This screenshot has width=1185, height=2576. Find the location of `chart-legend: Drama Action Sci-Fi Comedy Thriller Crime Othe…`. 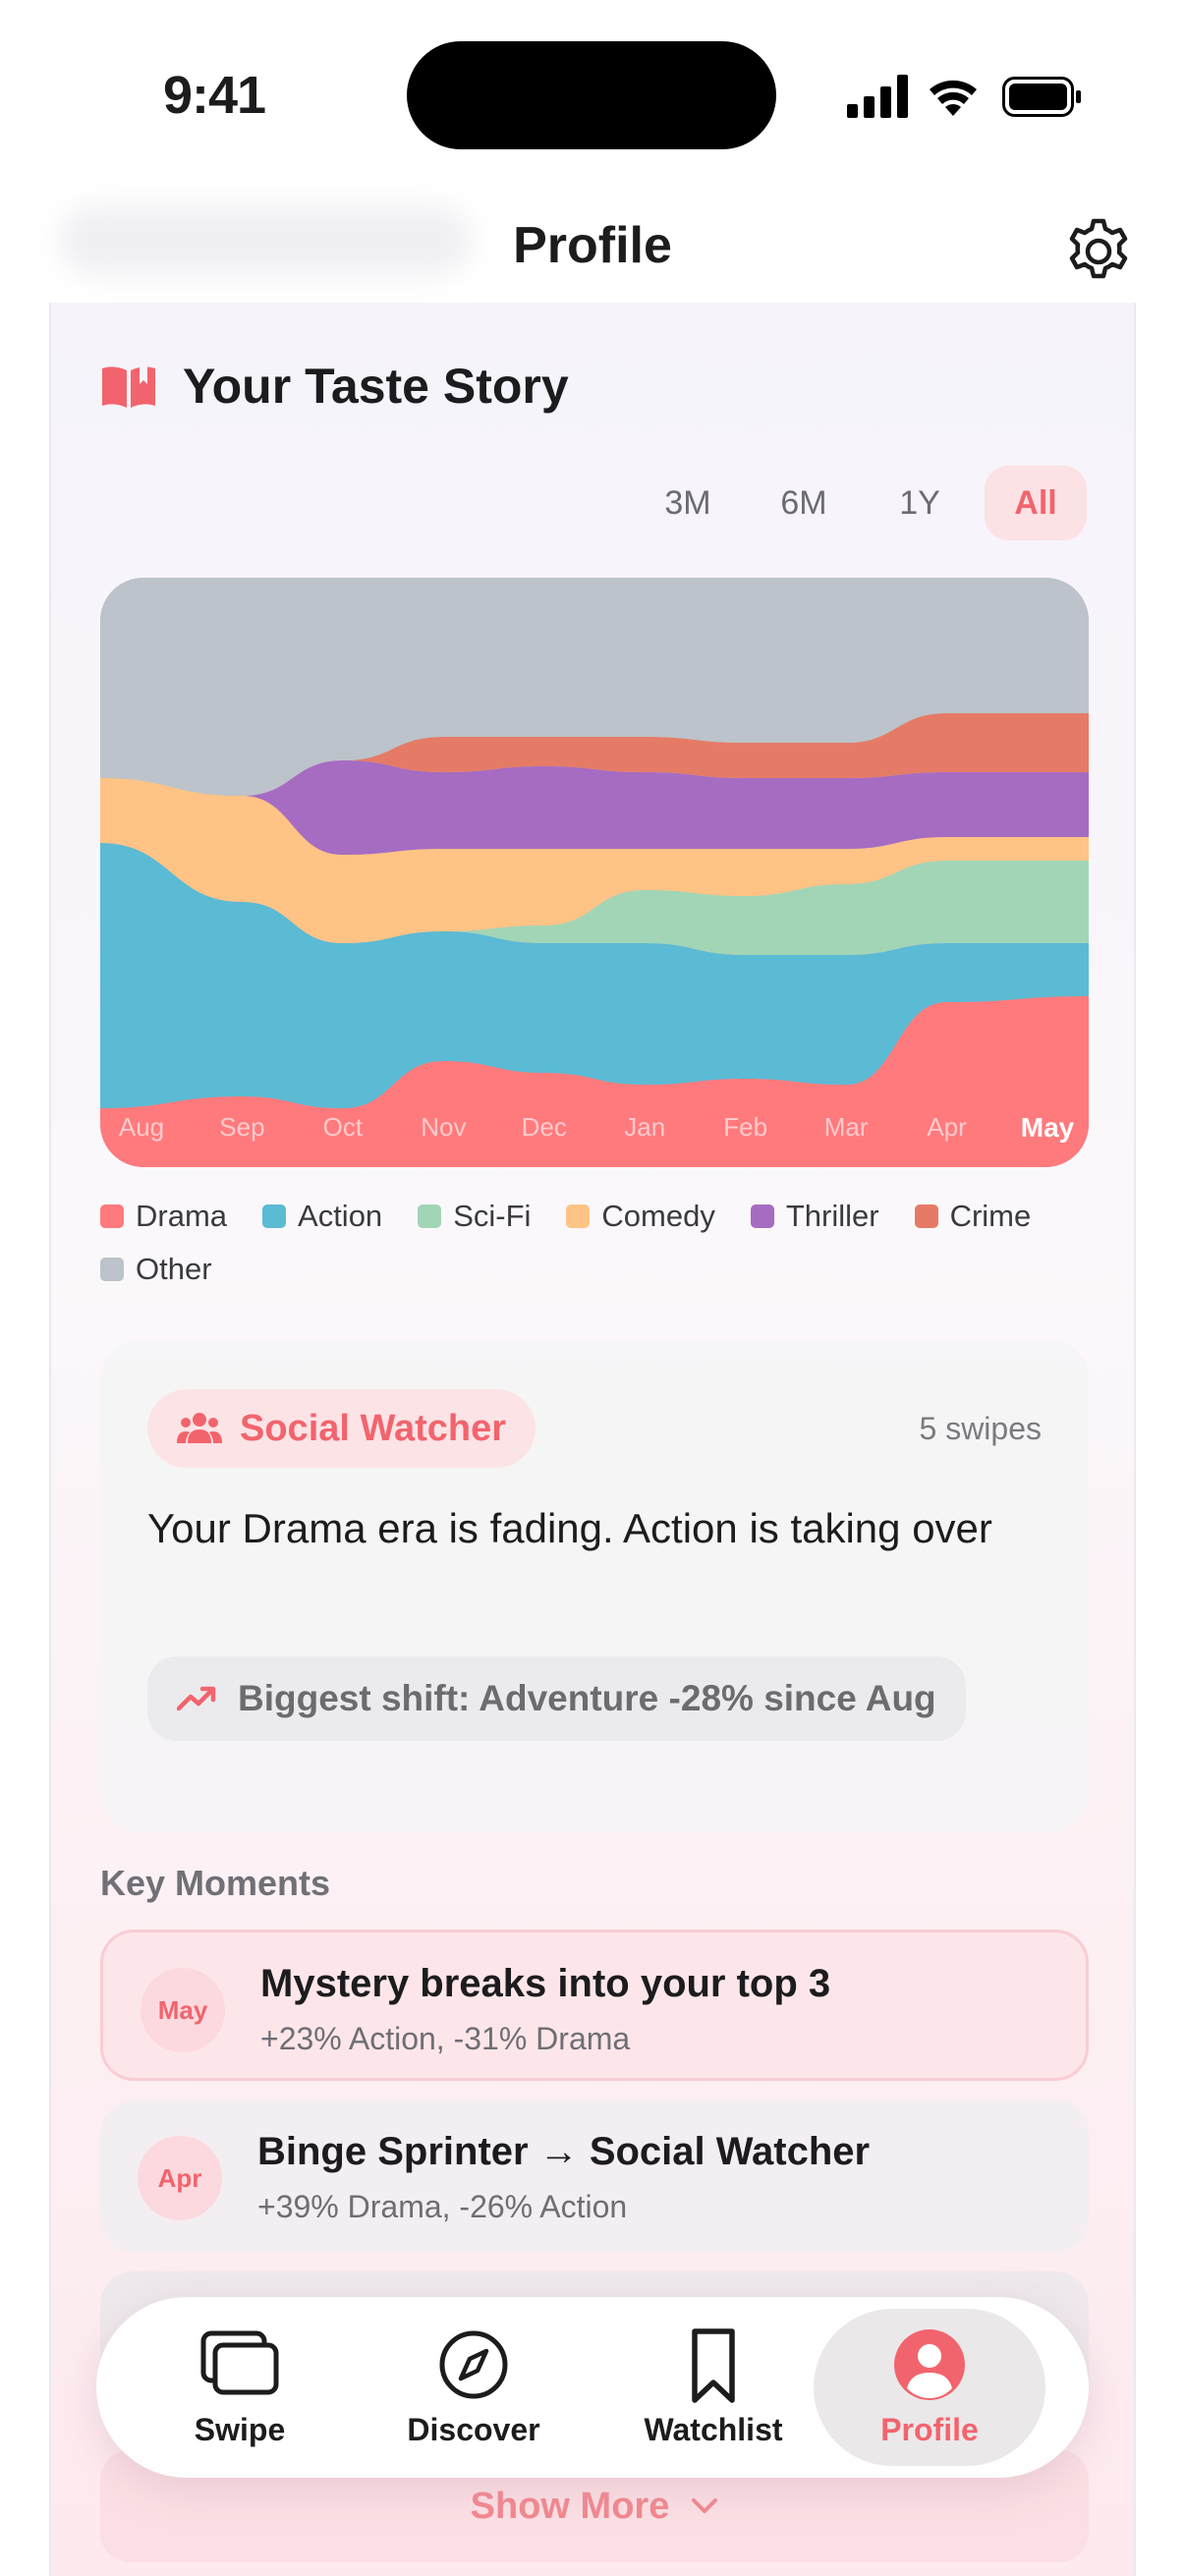

chart-legend: Drama Action Sci-Fi Comedy Thriller Crime Othe… is located at coordinates (596, 1243).